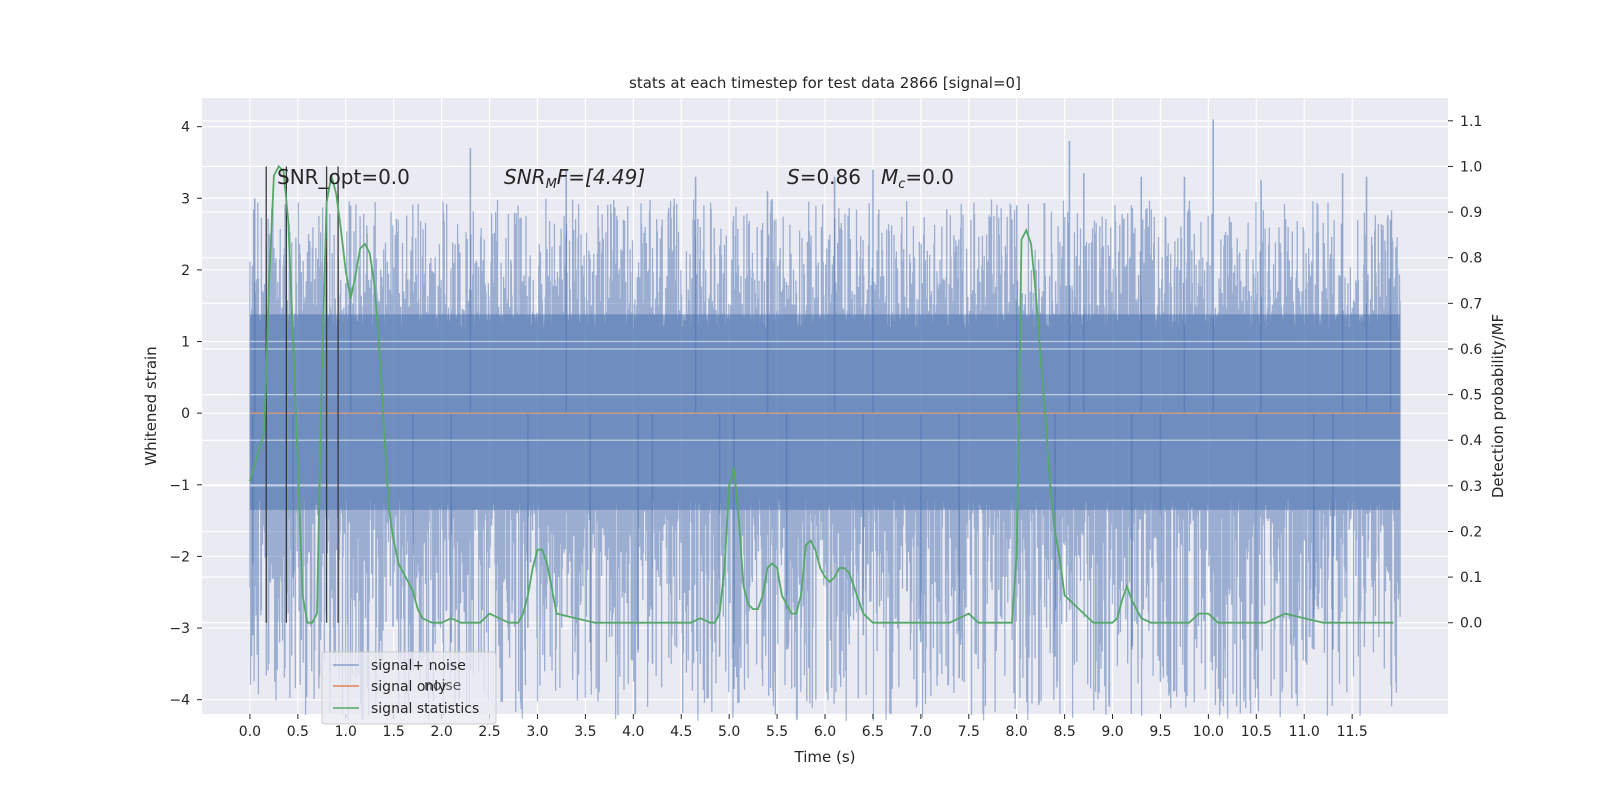 The width and height of the screenshot is (1600, 800). I want to click on x-tick-label: 9.5, so click(1160, 732).